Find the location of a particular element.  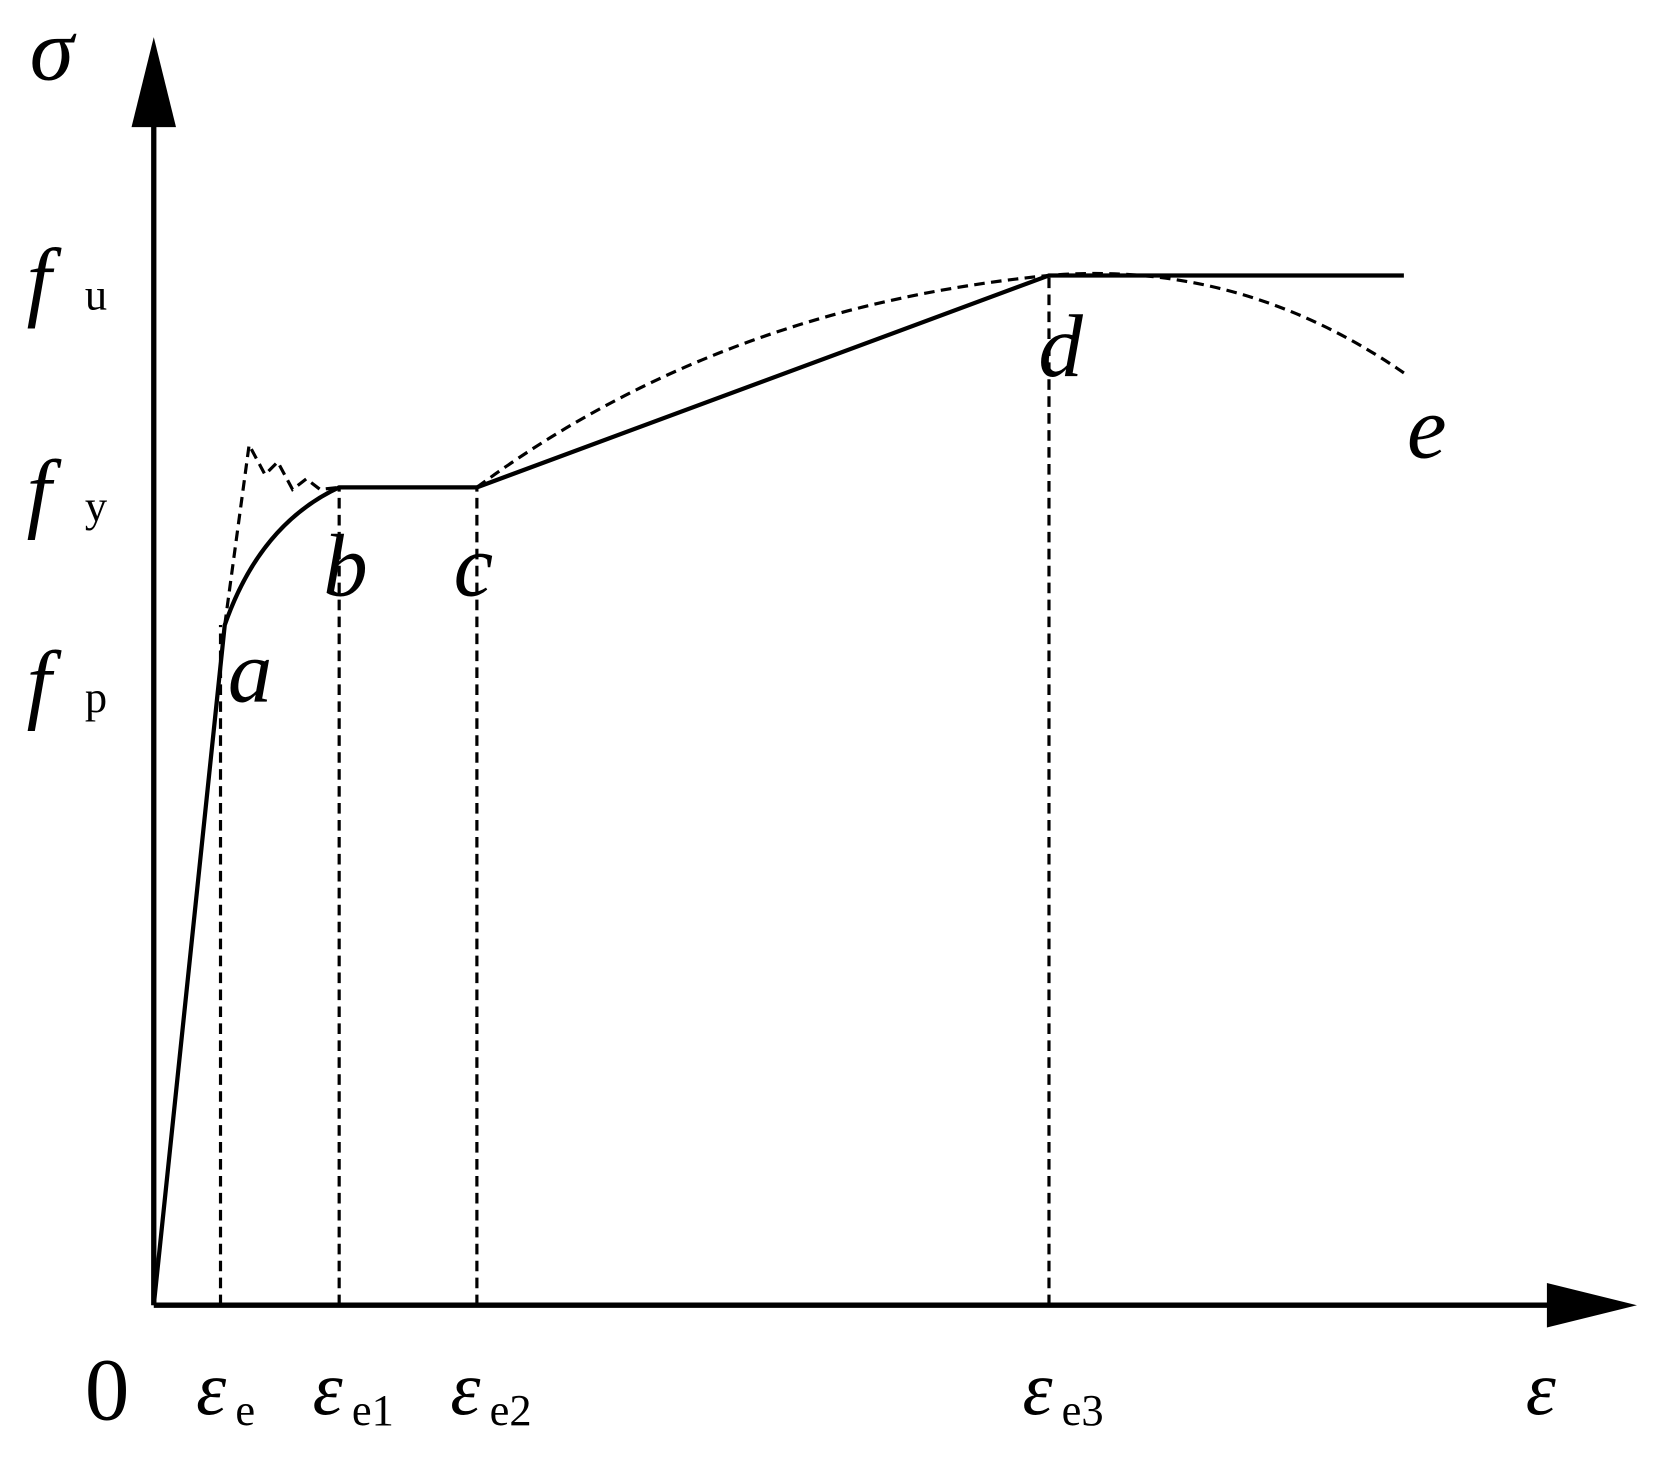

point-label: b is located at coordinates (345, 566).